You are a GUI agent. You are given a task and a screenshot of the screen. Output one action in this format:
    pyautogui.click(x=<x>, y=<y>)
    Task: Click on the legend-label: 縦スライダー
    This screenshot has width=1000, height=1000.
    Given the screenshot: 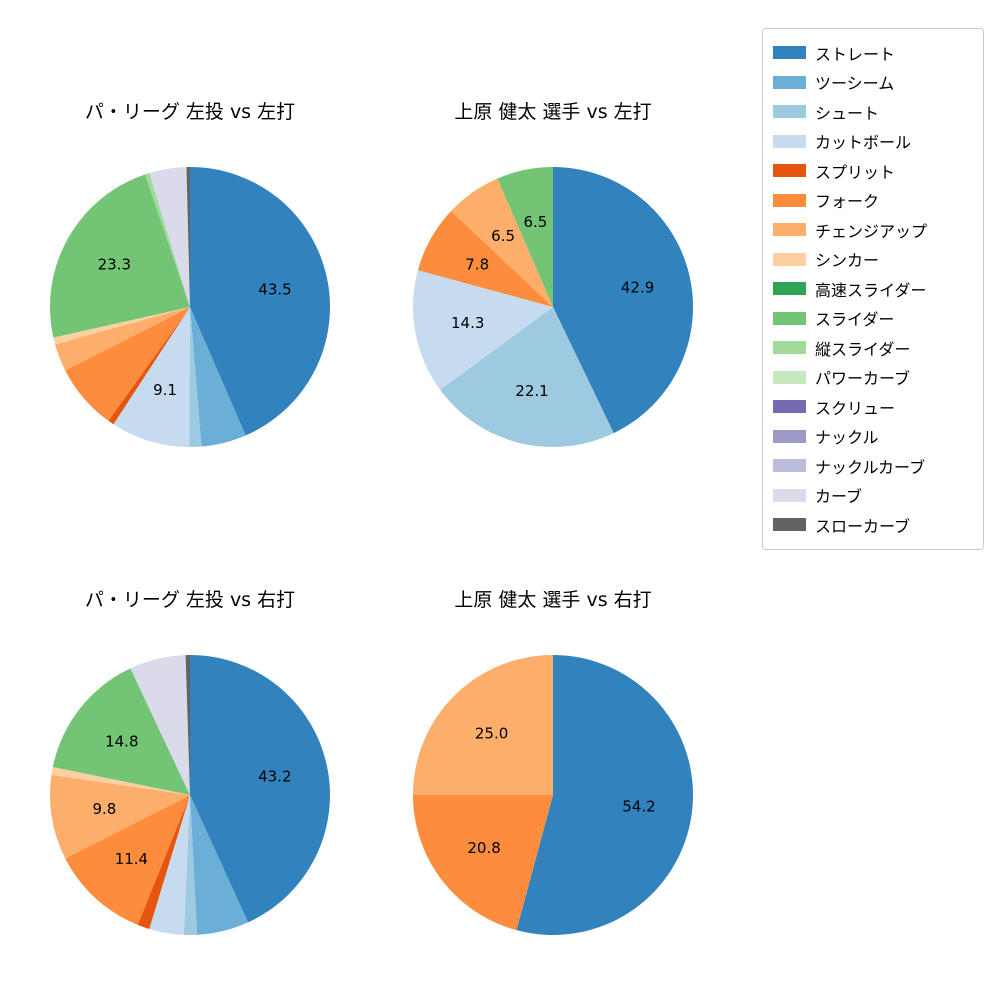 What is the action you would take?
    pyautogui.click(x=863, y=349)
    